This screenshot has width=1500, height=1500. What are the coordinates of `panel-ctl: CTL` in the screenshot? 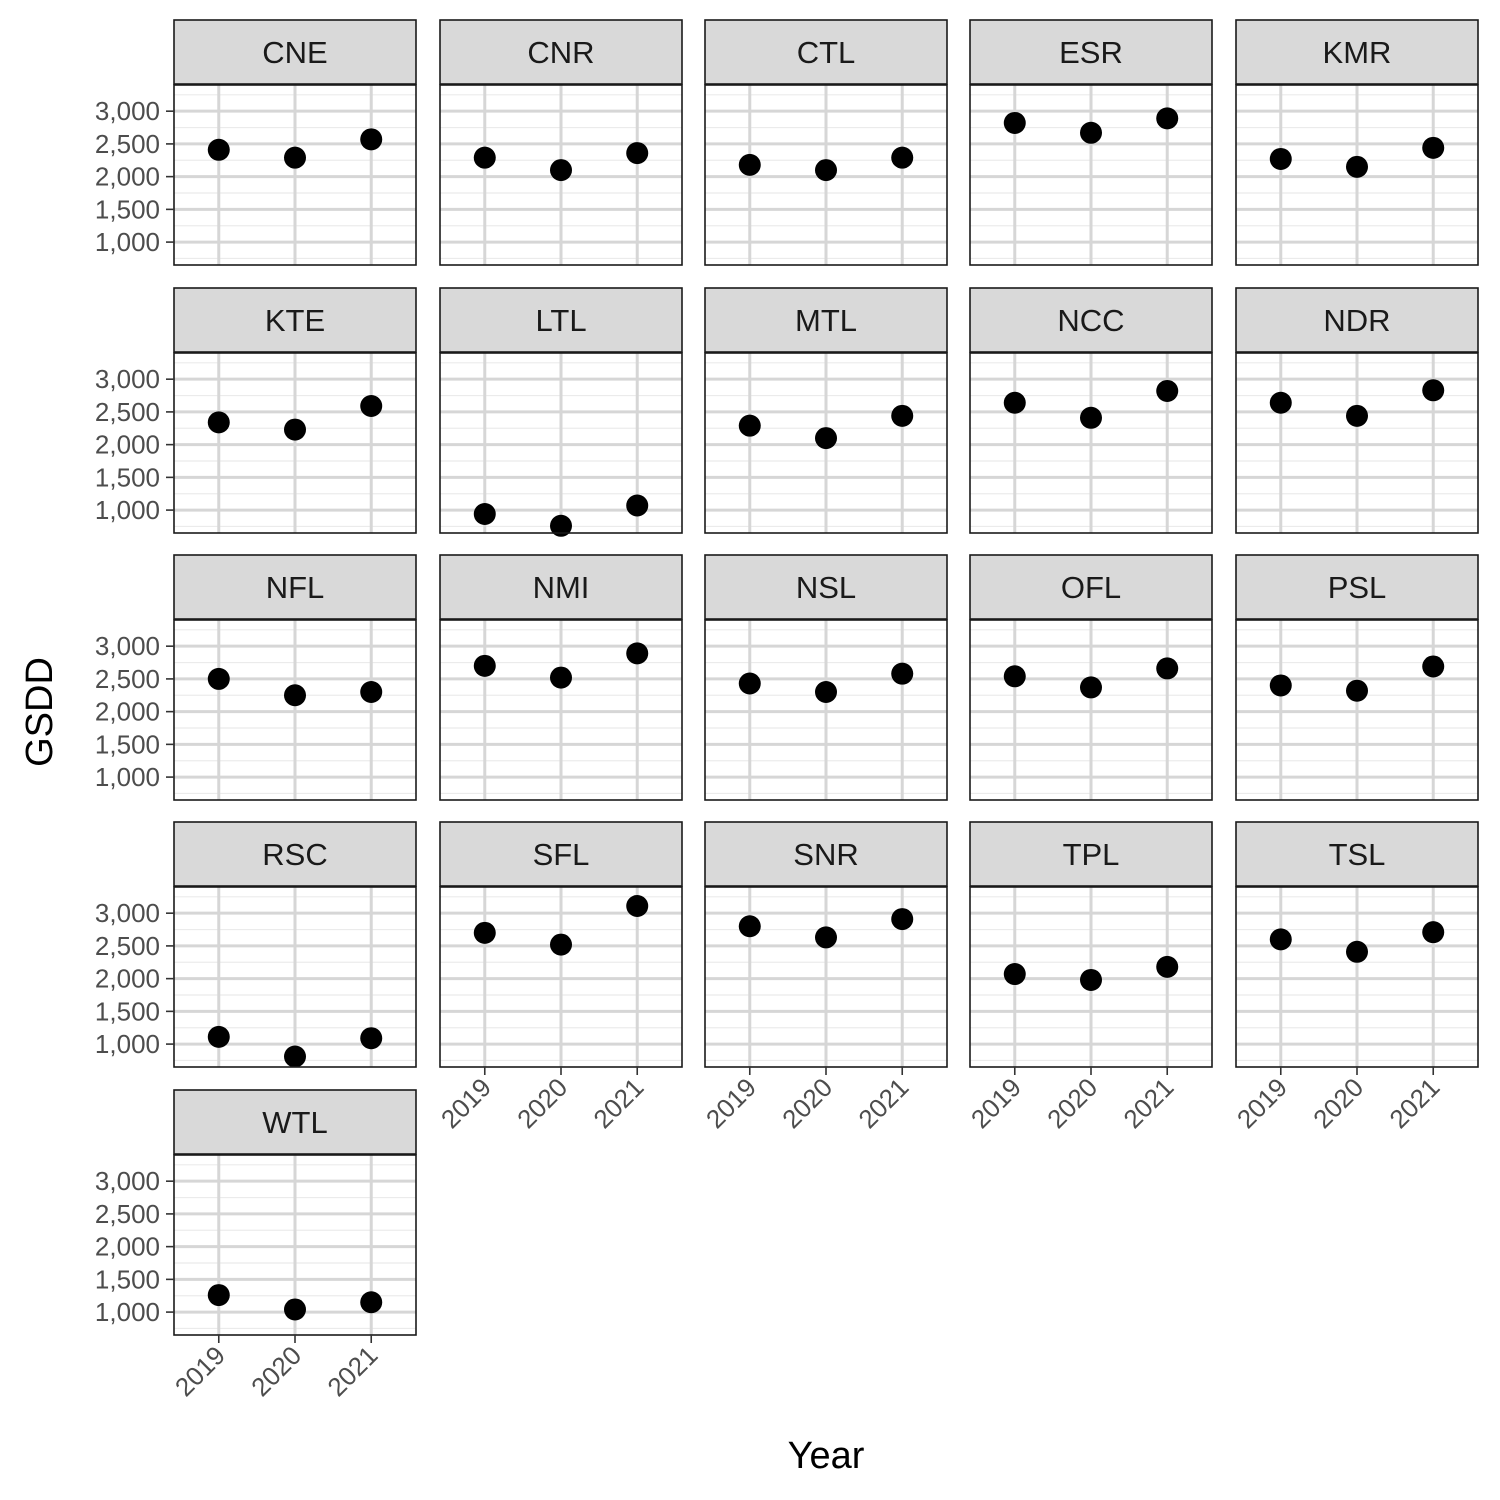 It's located at (826, 142).